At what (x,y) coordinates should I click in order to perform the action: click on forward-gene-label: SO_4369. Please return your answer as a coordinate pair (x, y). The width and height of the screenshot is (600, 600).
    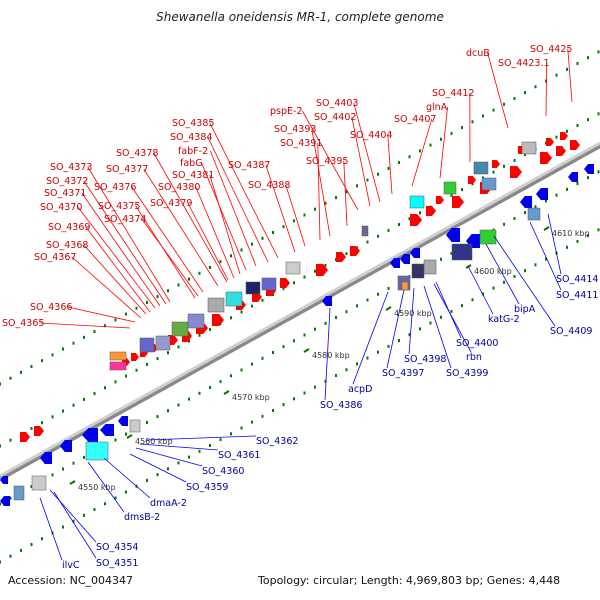
    Looking at the image, I should click on (69, 227).